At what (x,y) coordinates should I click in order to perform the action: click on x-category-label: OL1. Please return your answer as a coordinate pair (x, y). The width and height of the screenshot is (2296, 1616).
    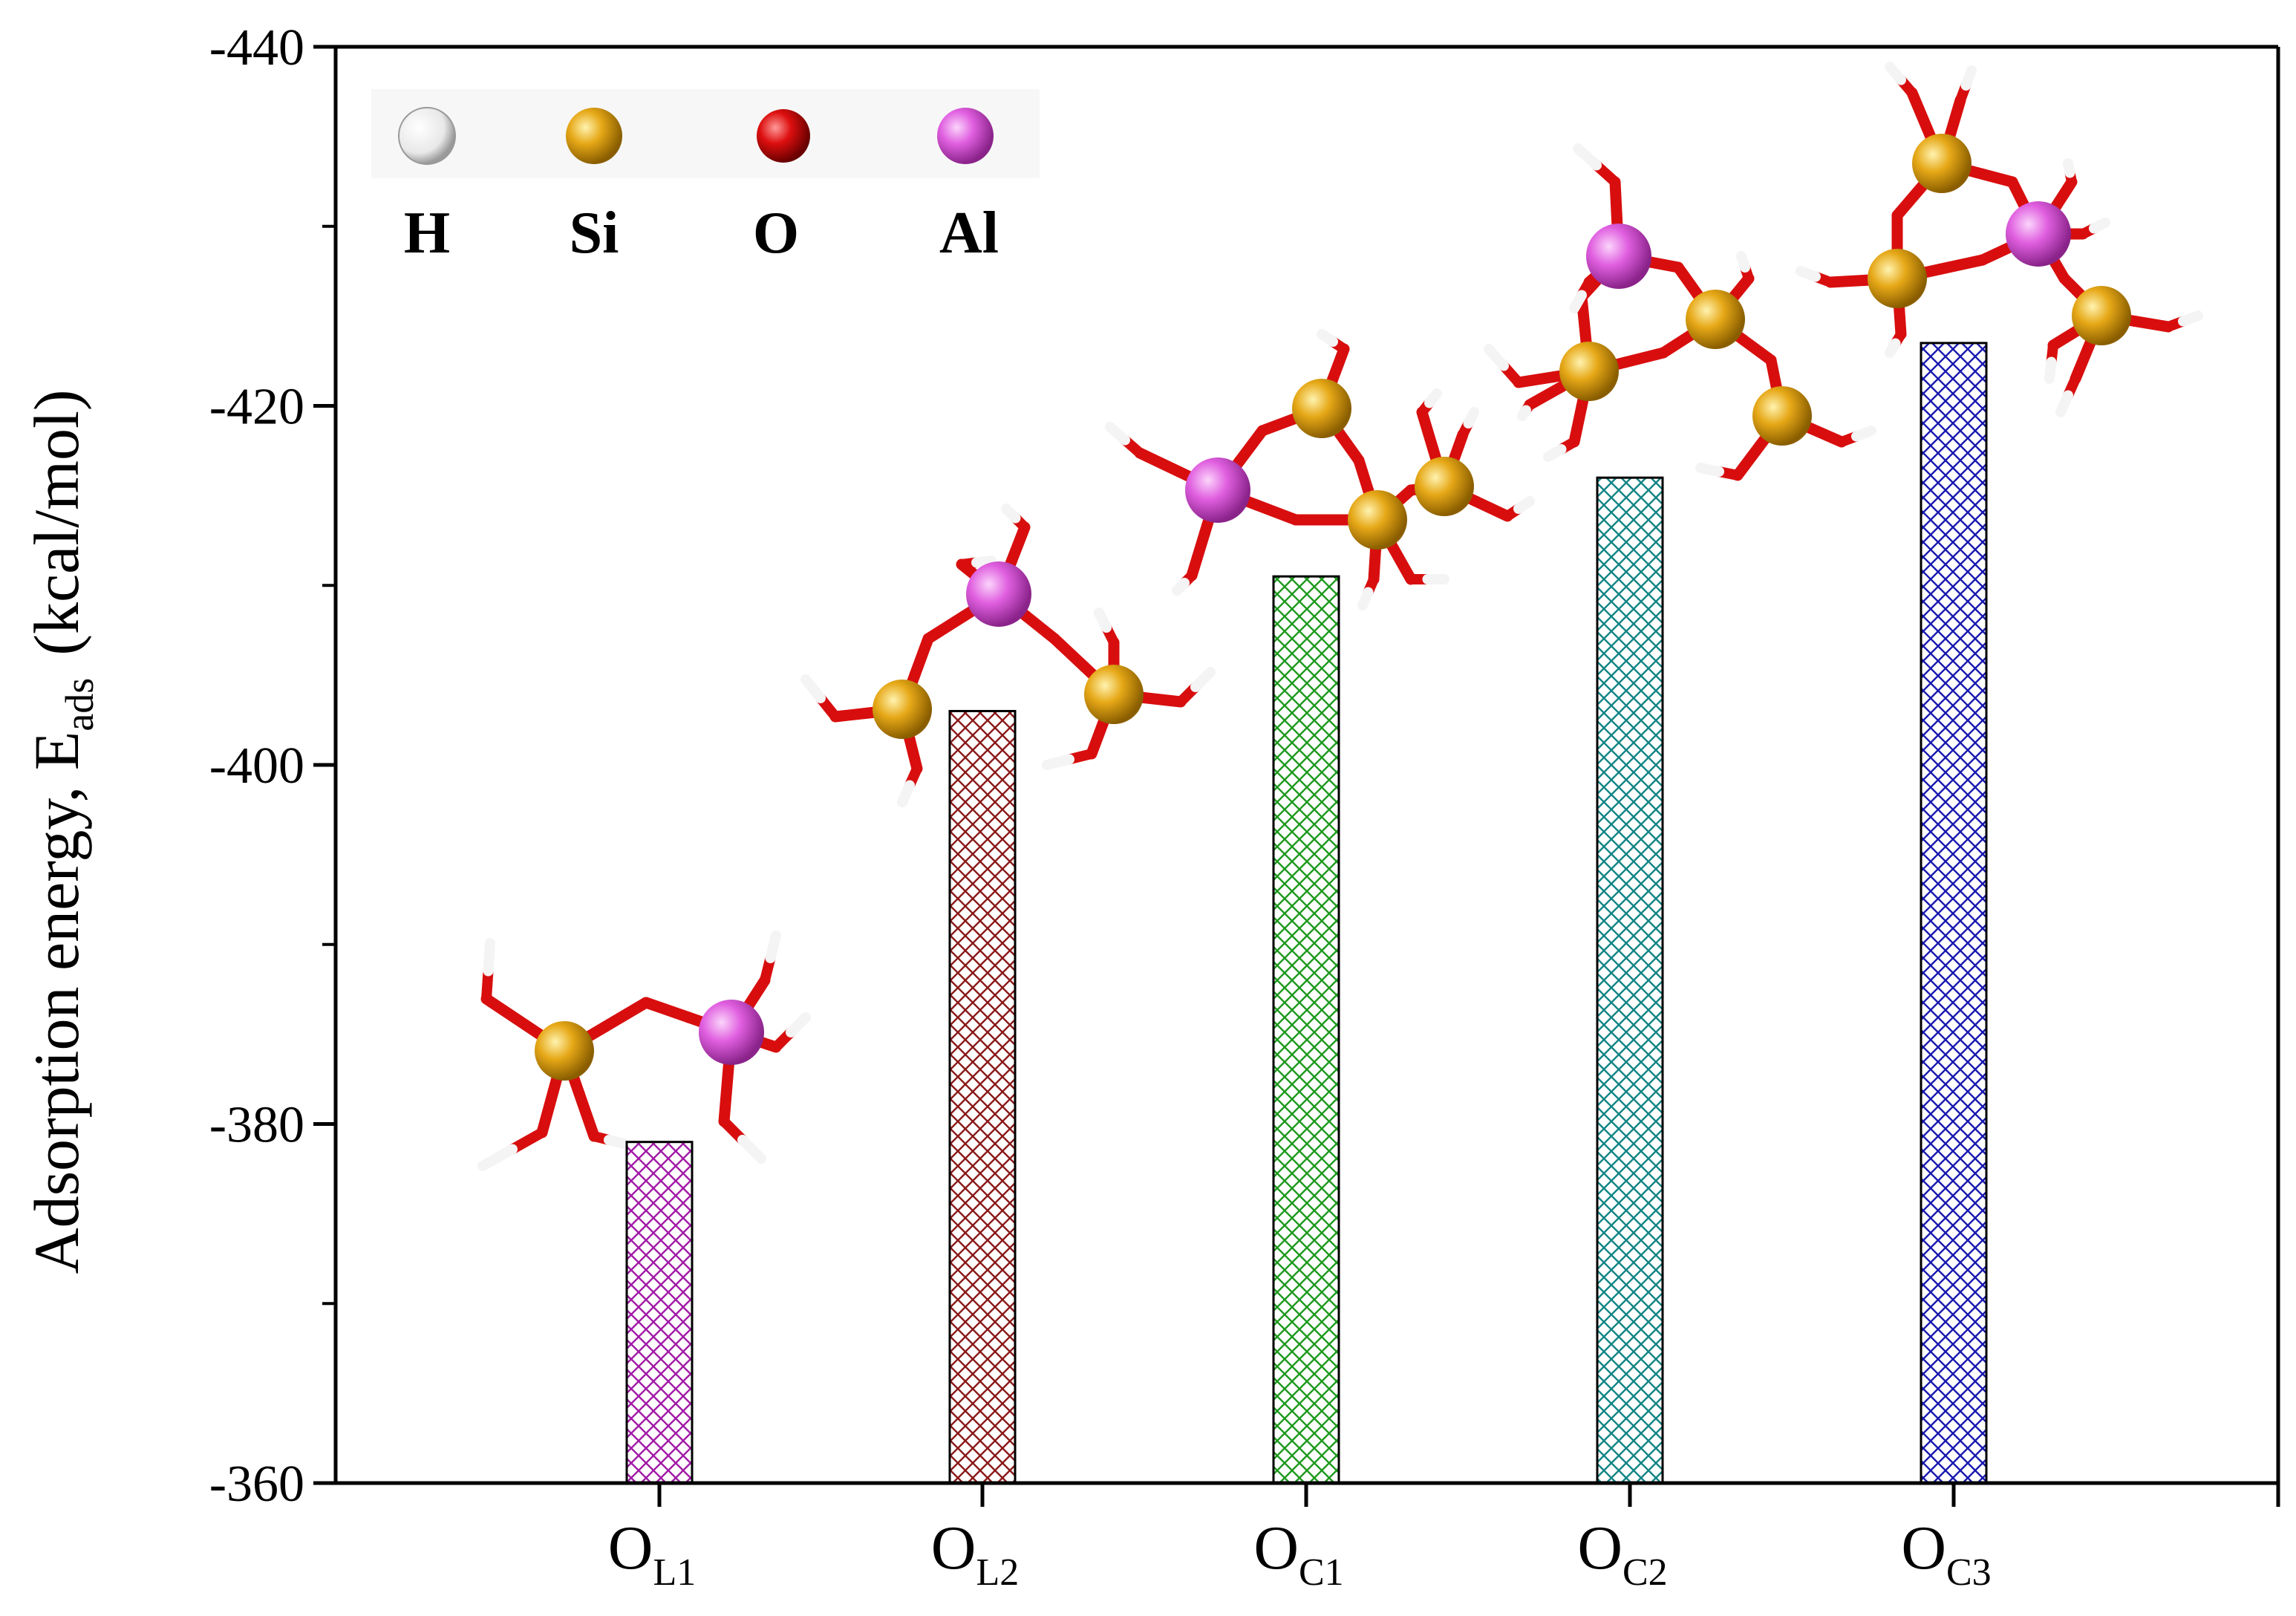
    Looking at the image, I should click on (652, 1554).